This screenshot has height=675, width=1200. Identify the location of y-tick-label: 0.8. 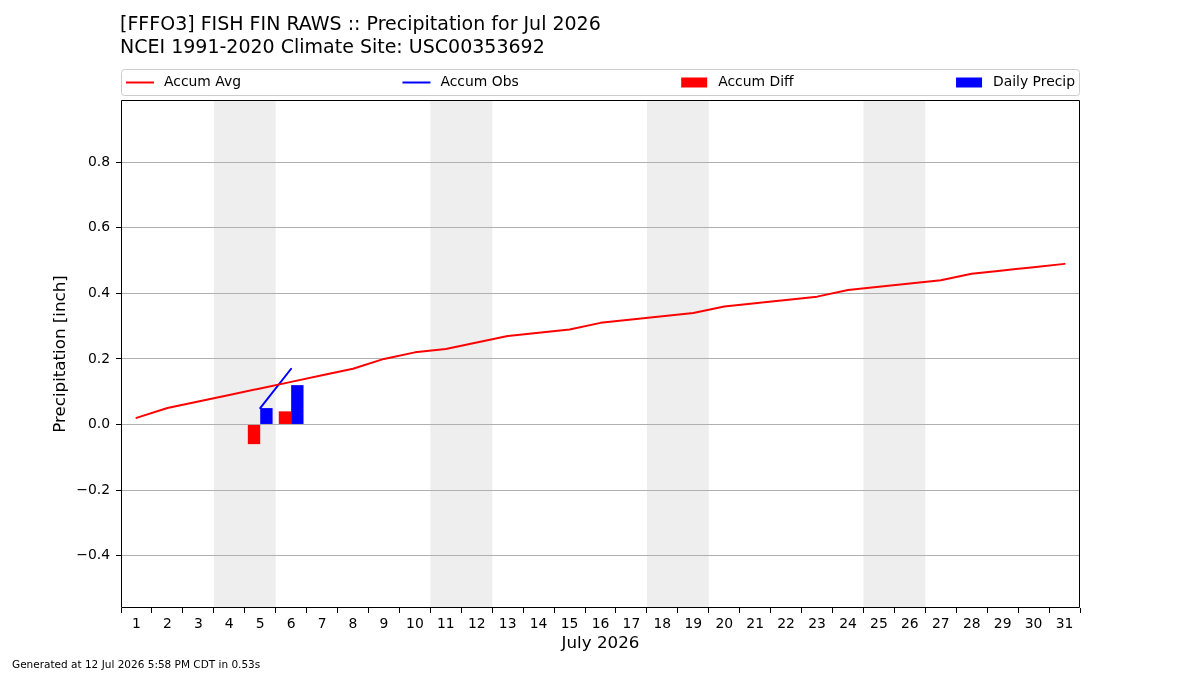
(98, 160).